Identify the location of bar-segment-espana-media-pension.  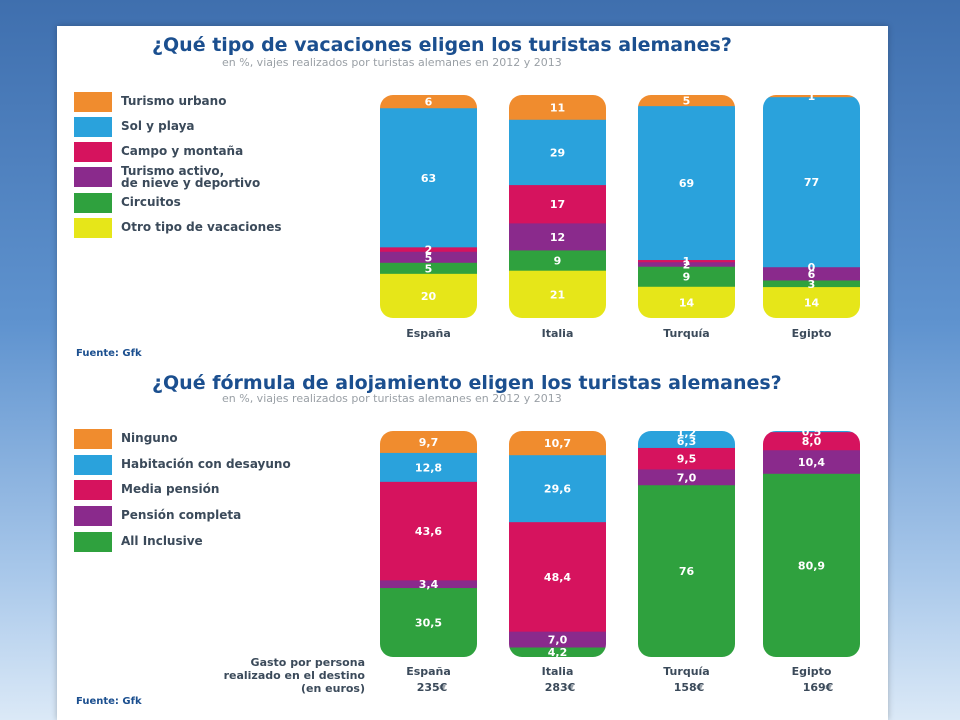
(428, 531).